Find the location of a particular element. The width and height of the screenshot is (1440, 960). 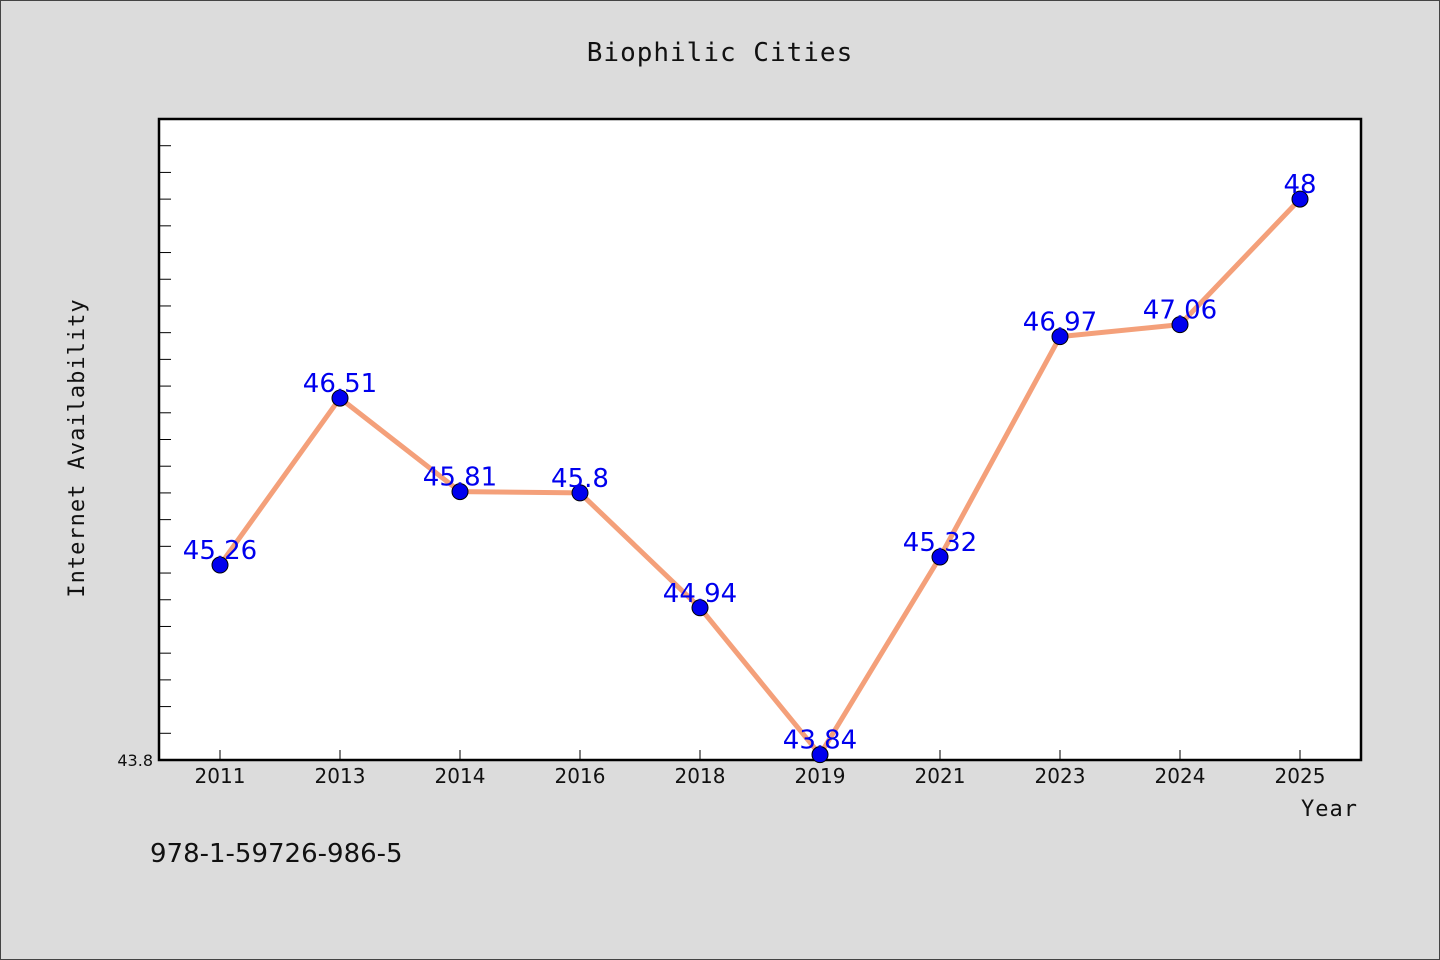

x-tick-label: 2014 is located at coordinates (460, 776).